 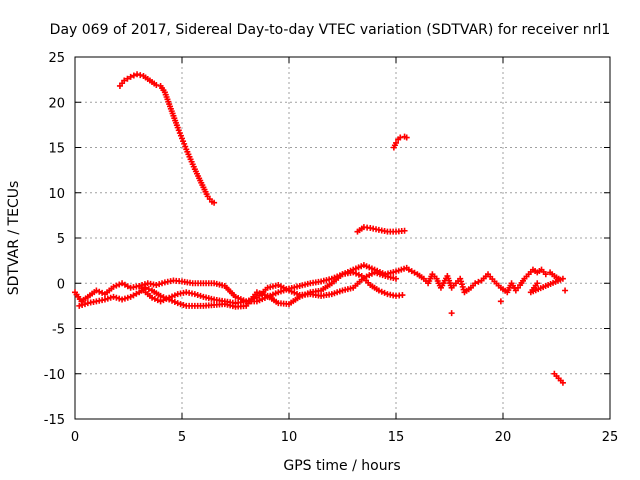 I want to click on series-mid-band, so click(x=381, y=229).